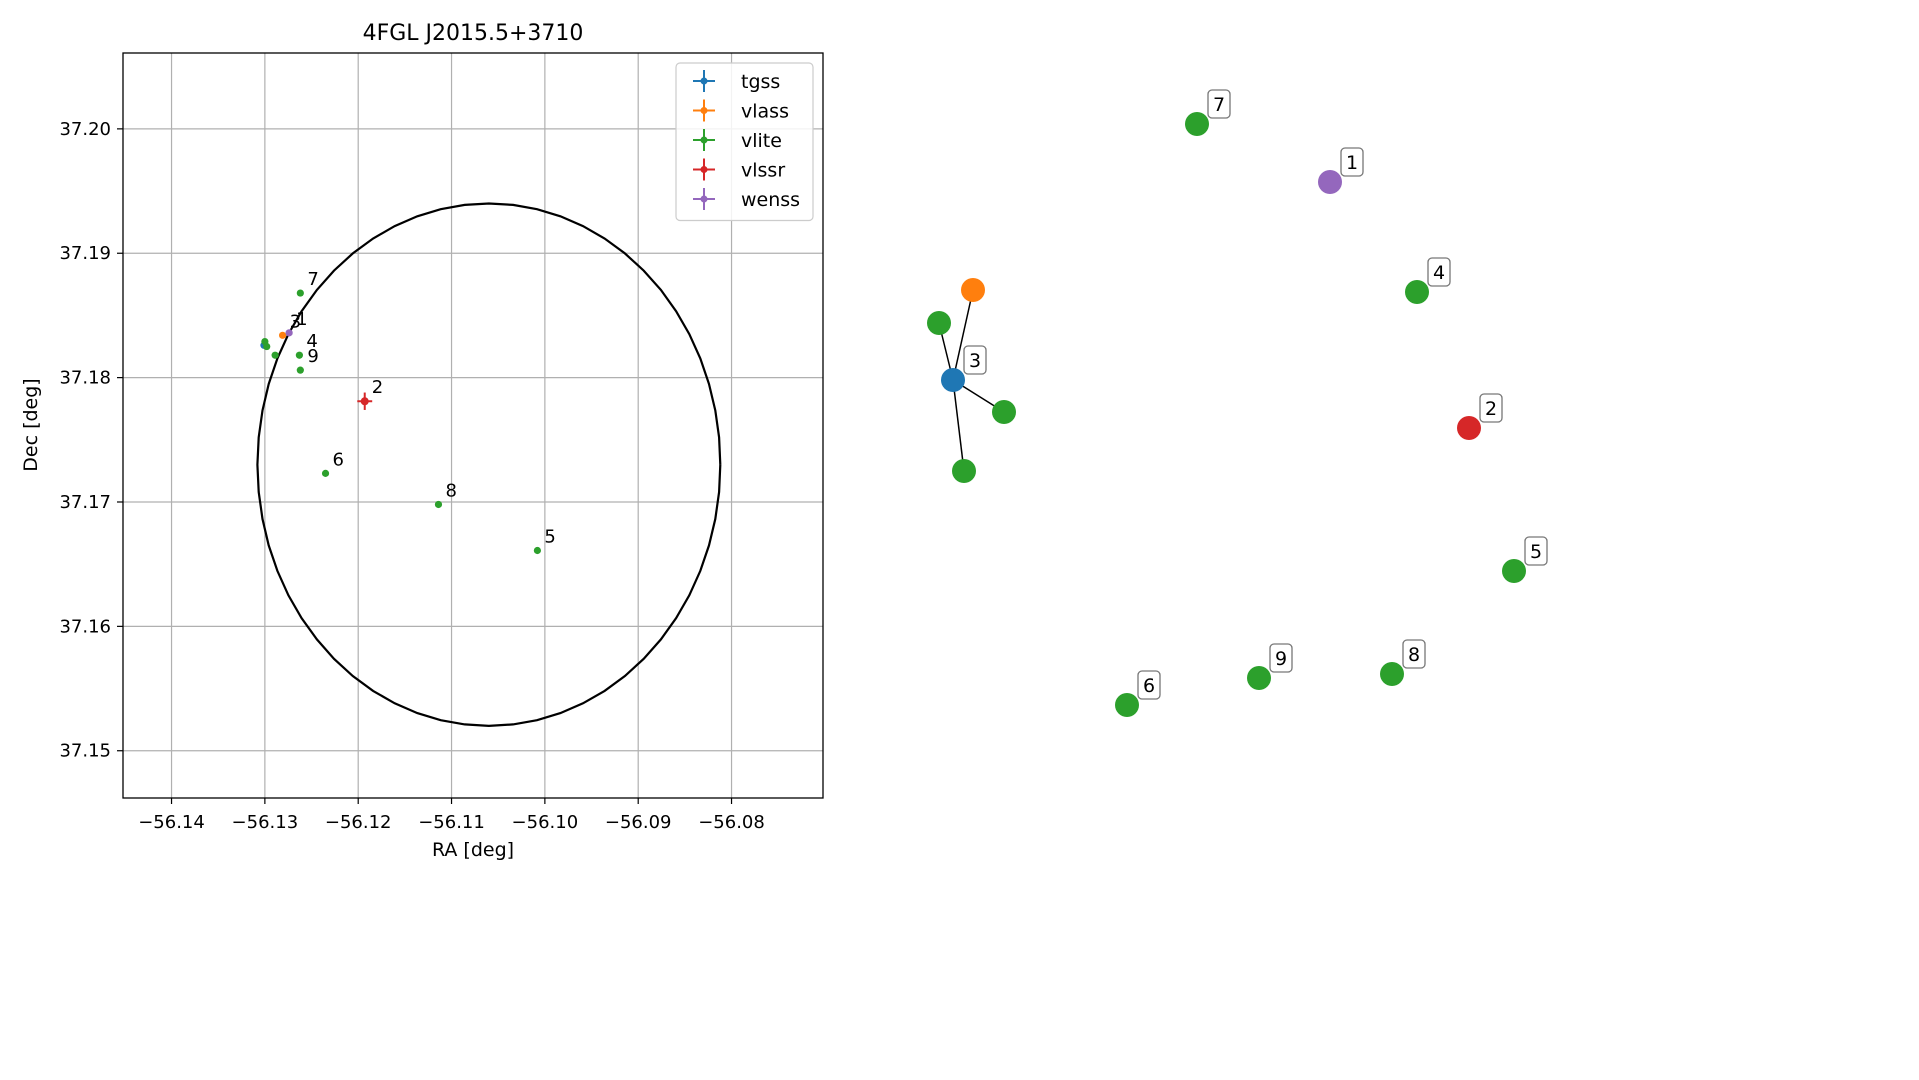 Image resolution: width=1919 pixels, height=1080 pixels. What do you see at coordinates (85, 626) in the screenshot?
I see `y-tick-label: 37.16` at bounding box center [85, 626].